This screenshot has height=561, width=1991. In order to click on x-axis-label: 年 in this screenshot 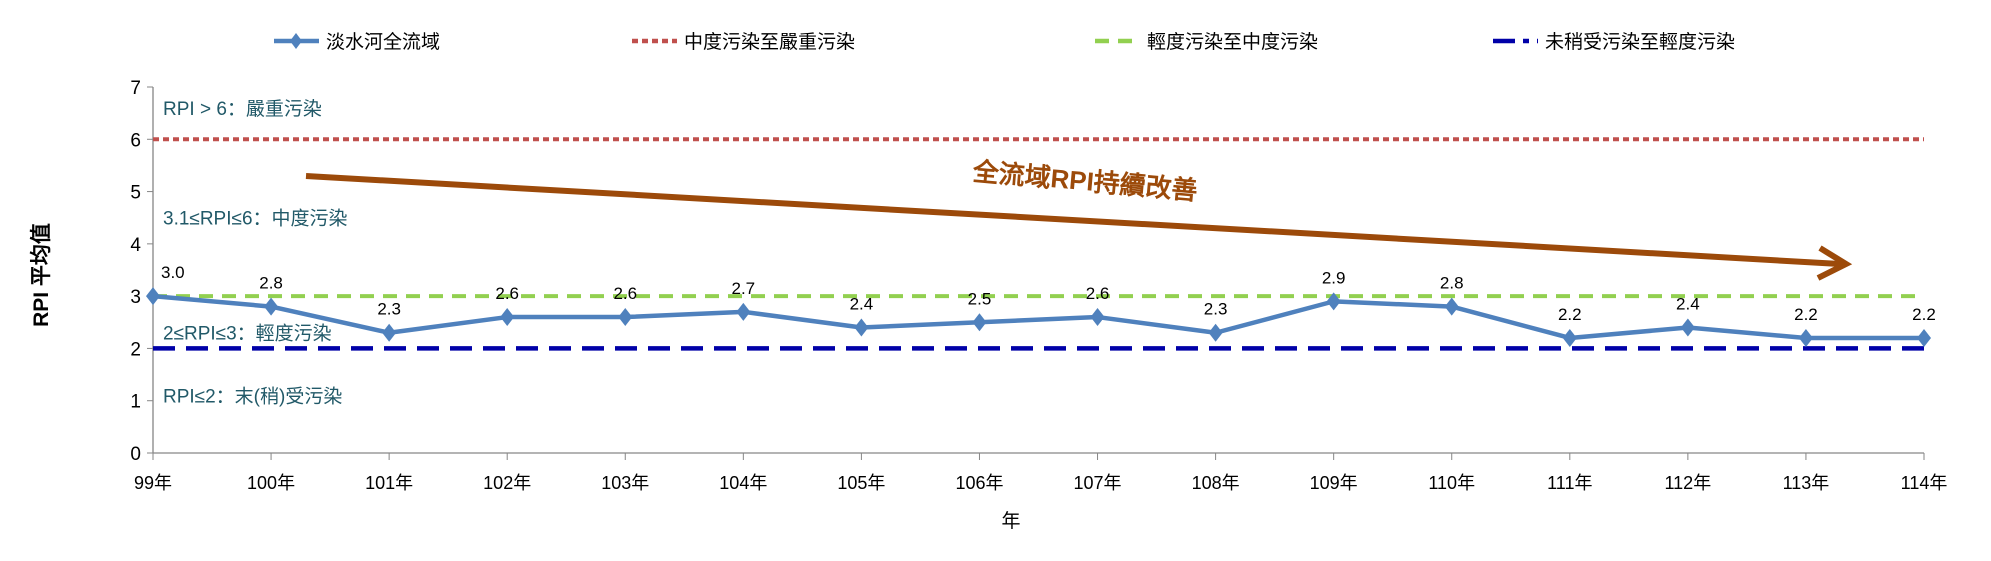, I will do `click(1010, 521)`.